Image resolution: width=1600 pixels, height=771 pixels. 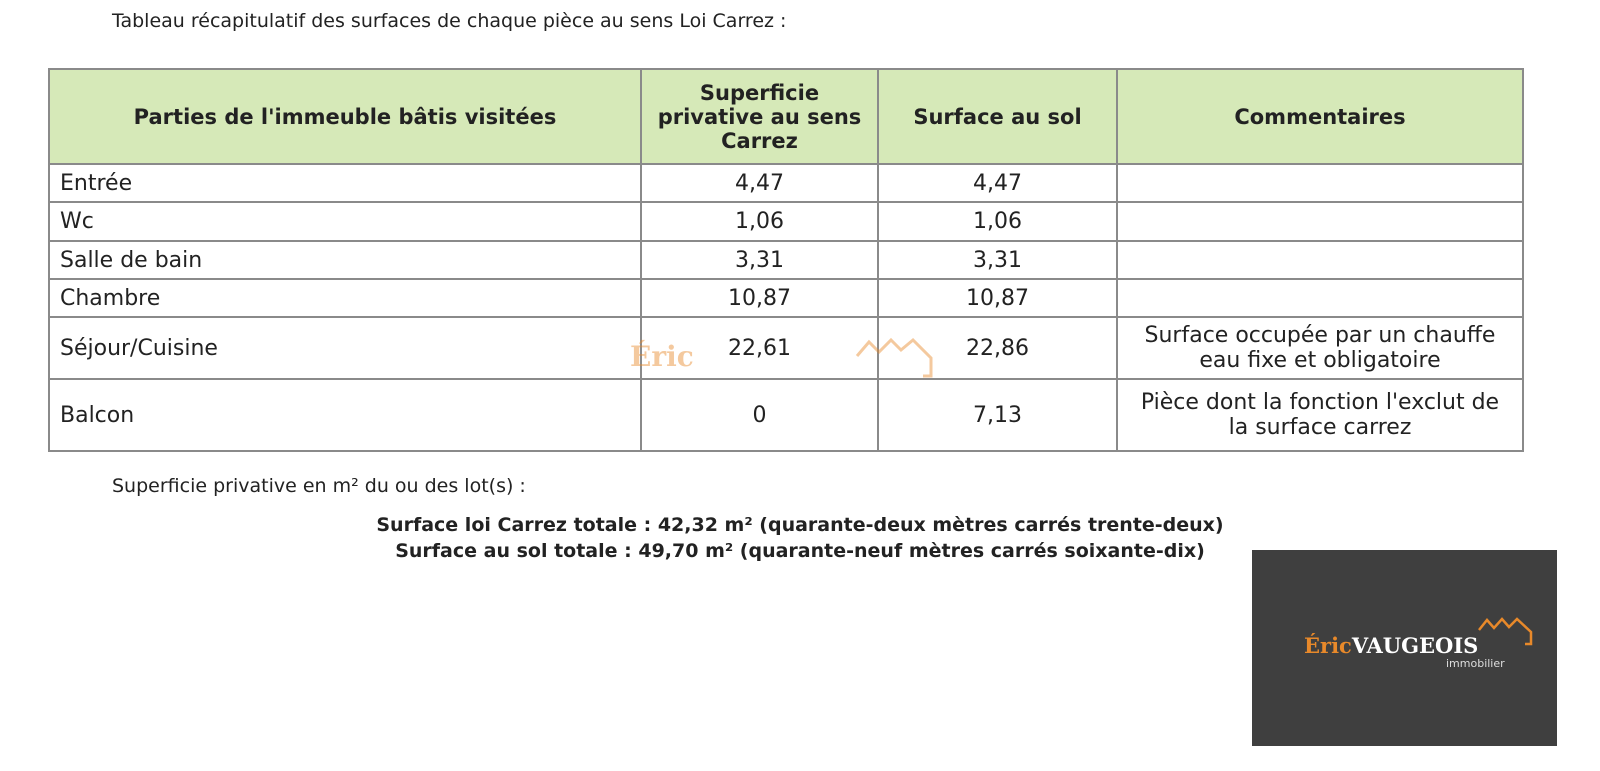 What do you see at coordinates (997, 260) in the screenshot?
I see `cell-sol: 3,31` at bounding box center [997, 260].